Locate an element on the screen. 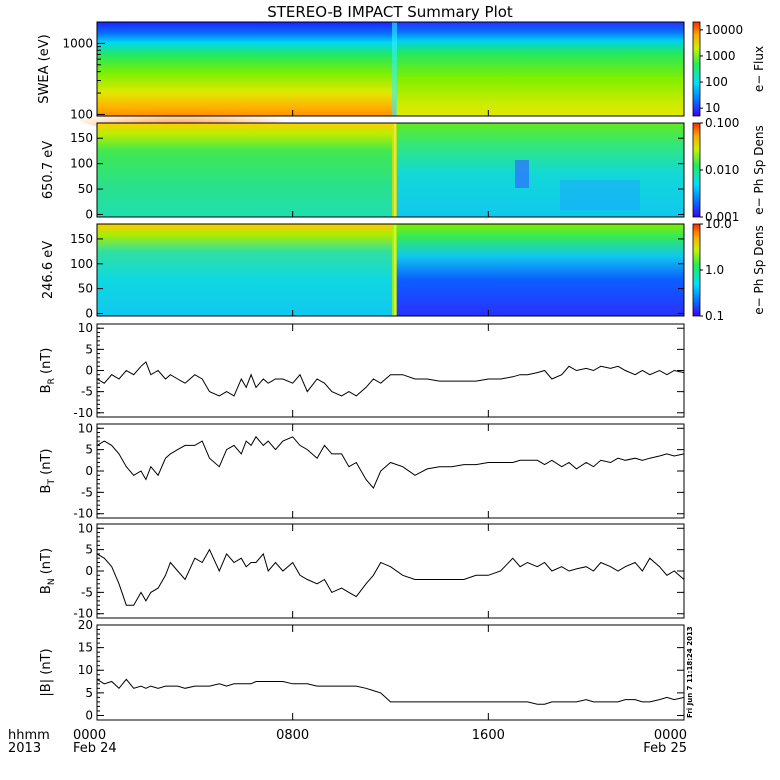  time-tick-label: 1600 is located at coordinates (488, 735).